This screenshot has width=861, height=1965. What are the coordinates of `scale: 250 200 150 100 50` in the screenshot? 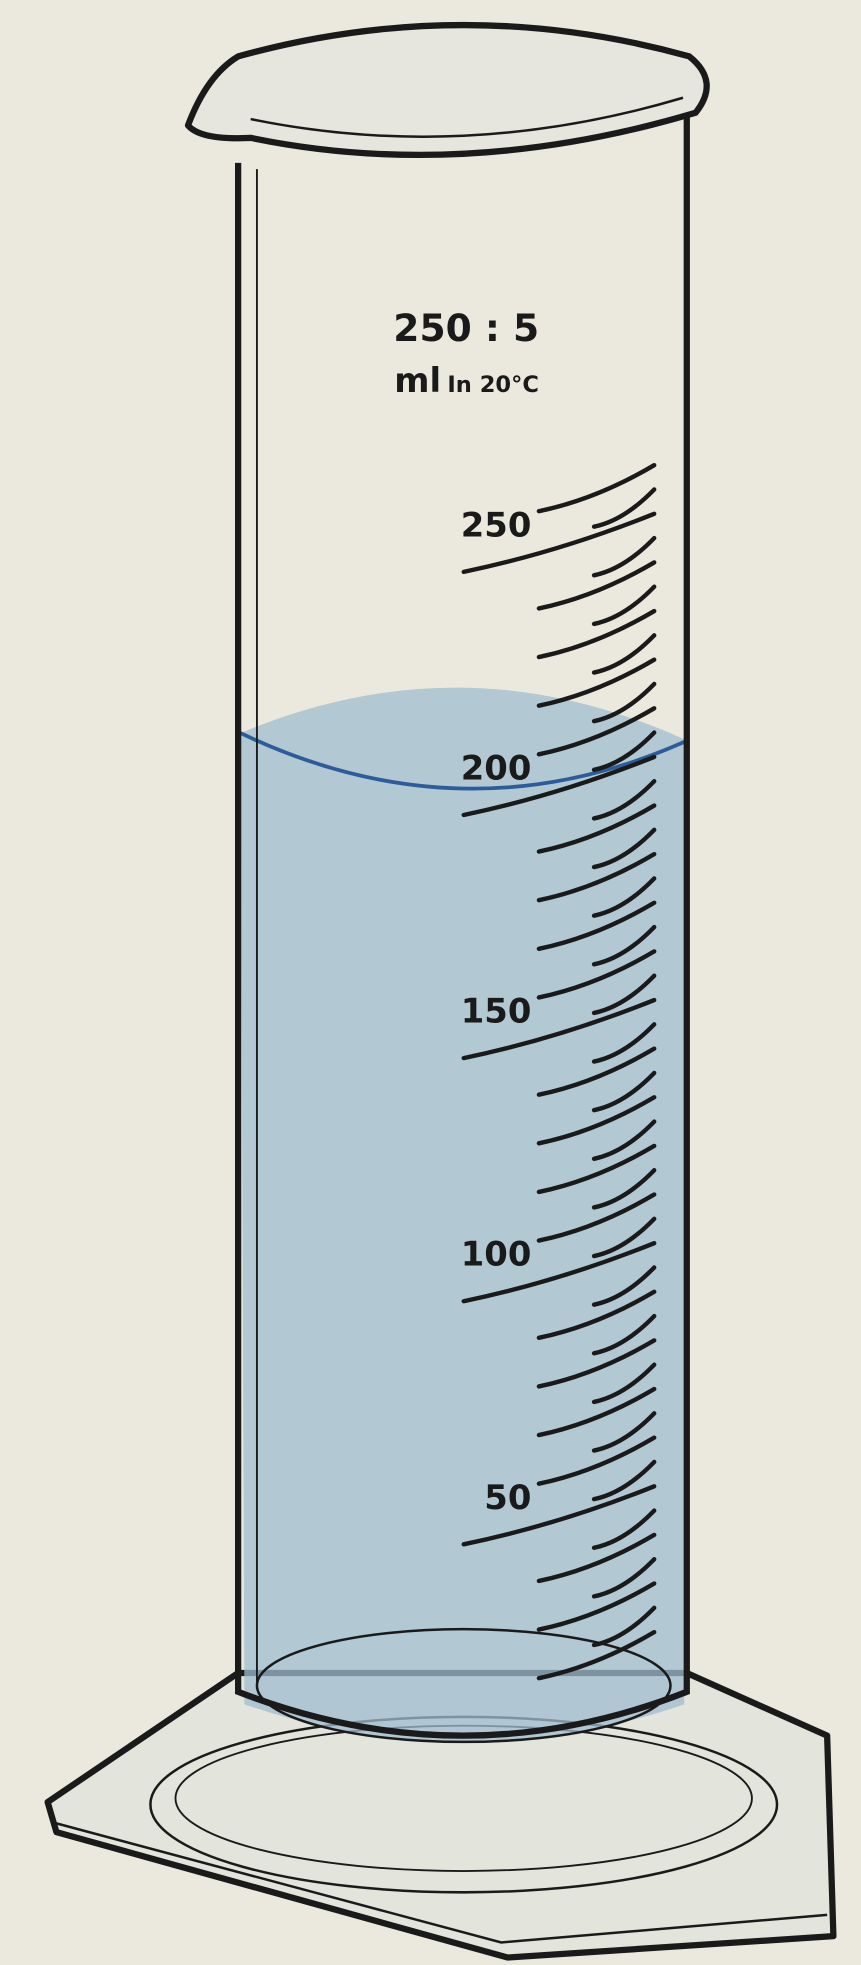 It's located at (559, 1071).